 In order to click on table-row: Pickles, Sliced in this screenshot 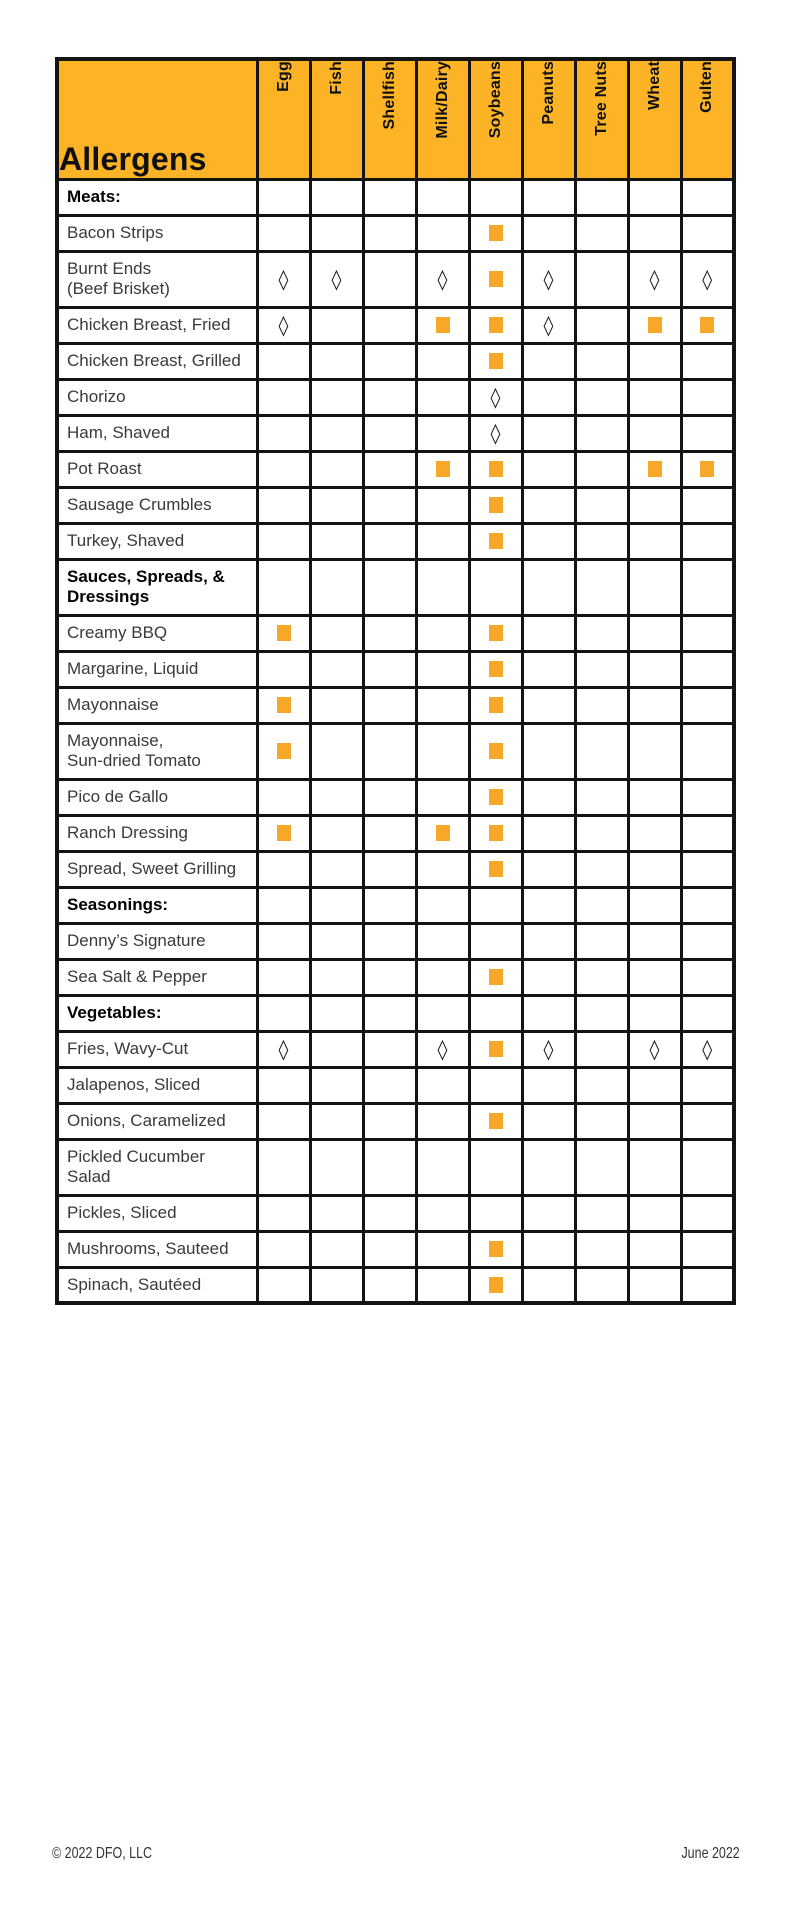, I will do `click(395, 1213)`.